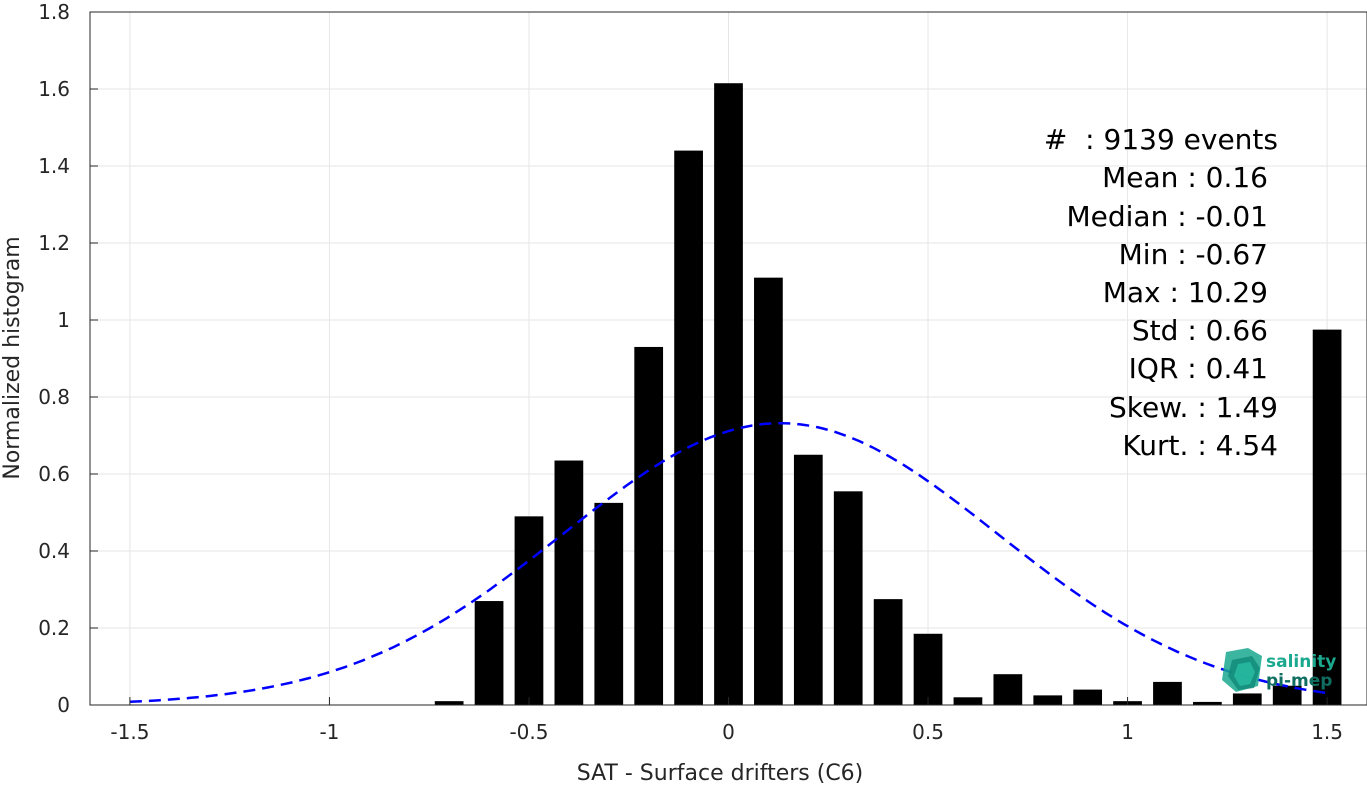  I want to click on y-tick-label: 0, so click(63, 705).